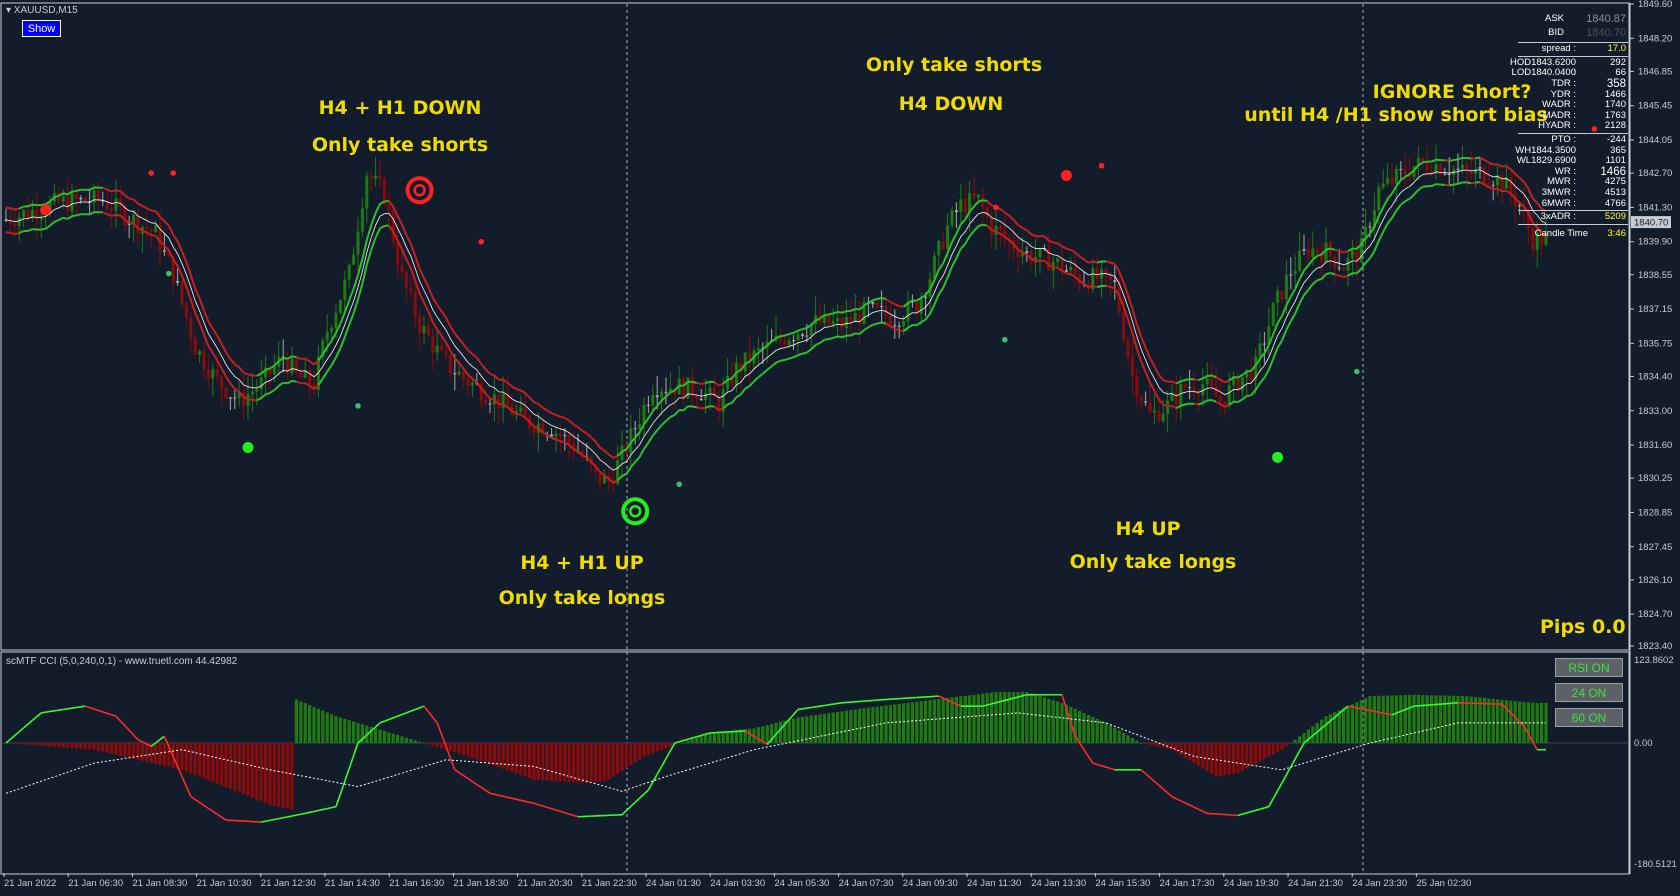 The width and height of the screenshot is (1680, 896). What do you see at coordinates (673, 883) in the screenshot?
I see `time-tick-label: 24 Jan 01:30` at bounding box center [673, 883].